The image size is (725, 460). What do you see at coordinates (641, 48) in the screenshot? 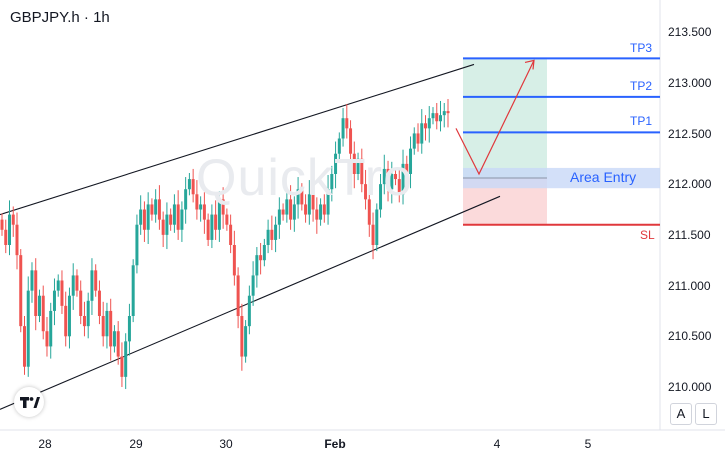
I see `tp3-label: TP3` at bounding box center [641, 48].